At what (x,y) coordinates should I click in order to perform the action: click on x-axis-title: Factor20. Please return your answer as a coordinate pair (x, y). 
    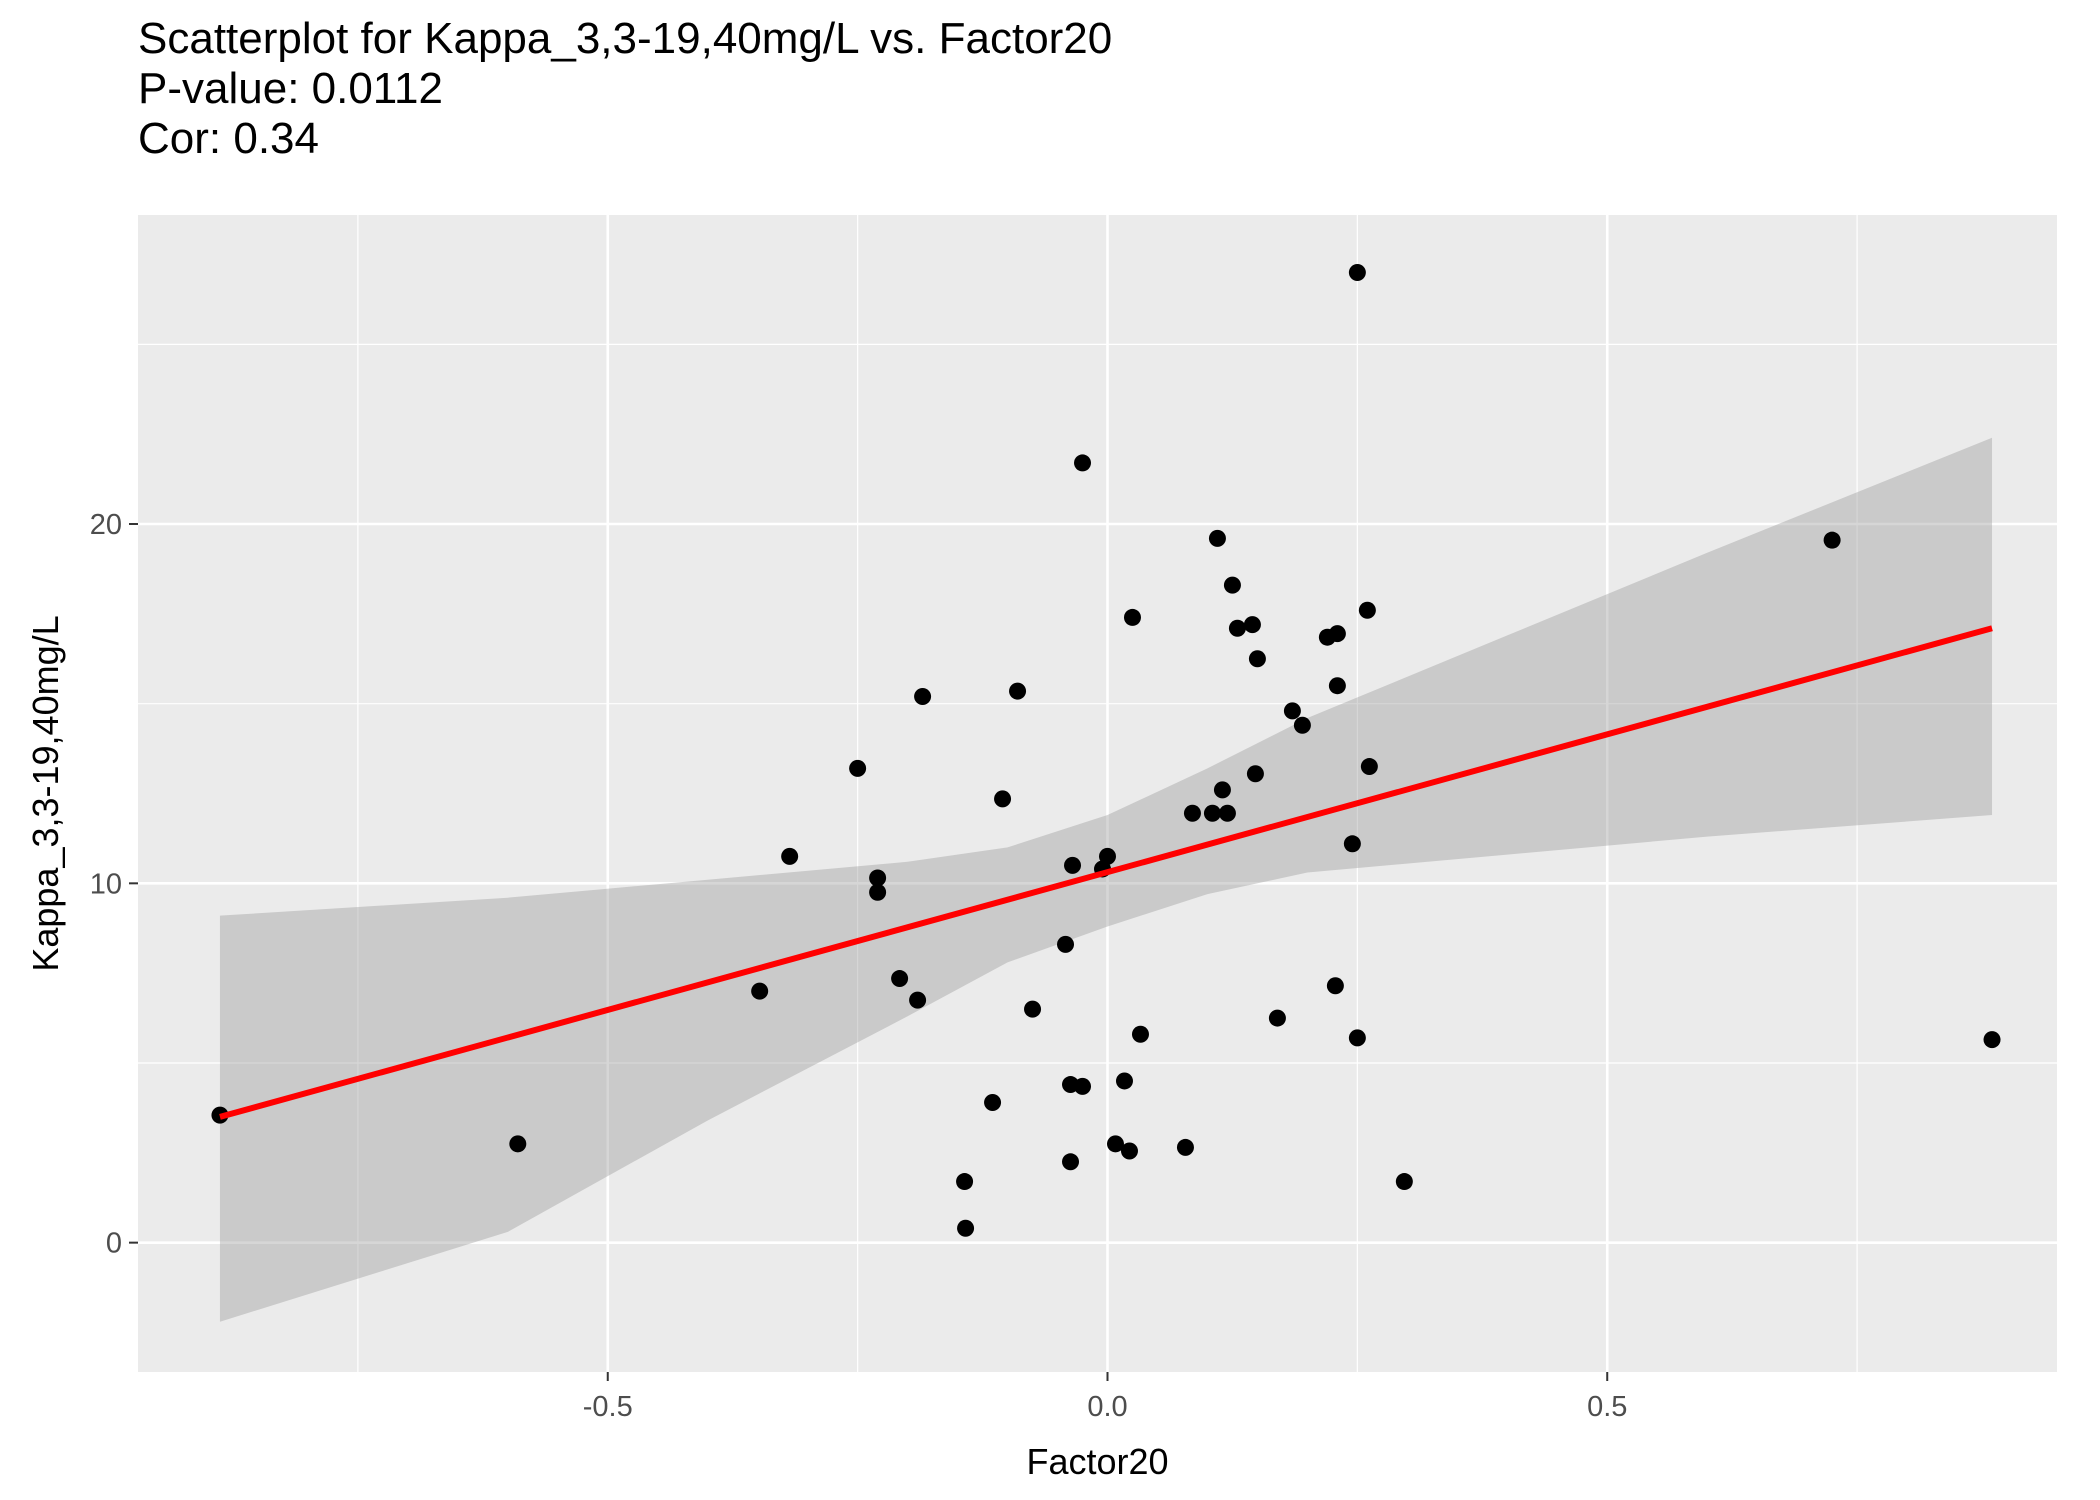
    Looking at the image, I should click on (1097, 1461).